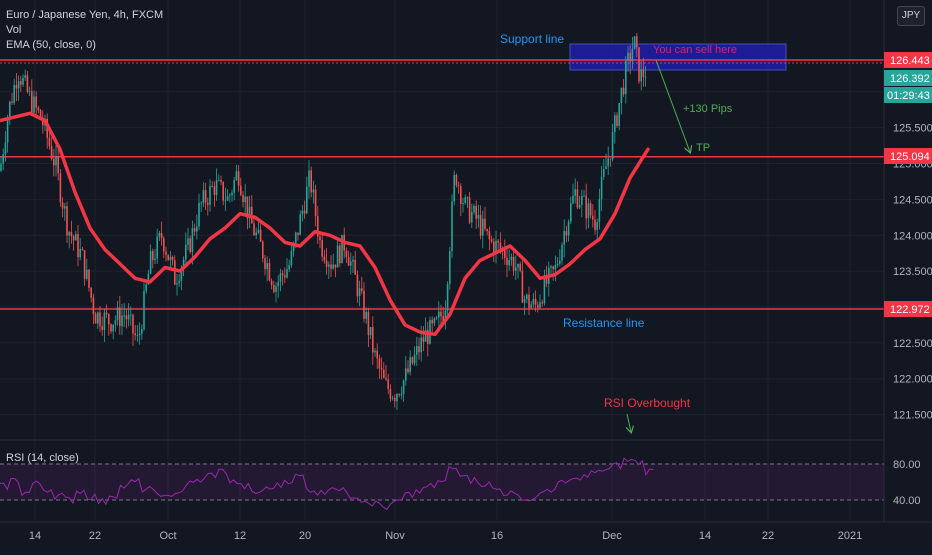  What do you see at coordinates (14, 30) in the screenshot?
I see `legend-vol: Vol` at bounding box center [14, 30].